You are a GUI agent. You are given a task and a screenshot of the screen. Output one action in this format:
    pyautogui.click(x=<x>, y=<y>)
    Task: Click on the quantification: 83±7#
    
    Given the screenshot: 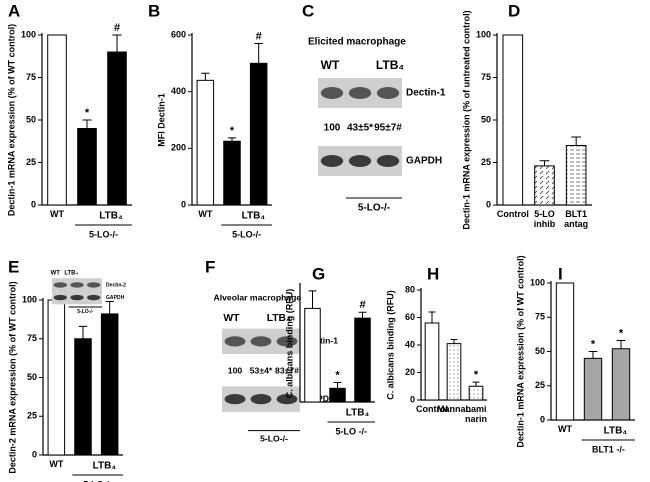 What is the action you would take?
    pyautogui.click(x=287, y=370)
    